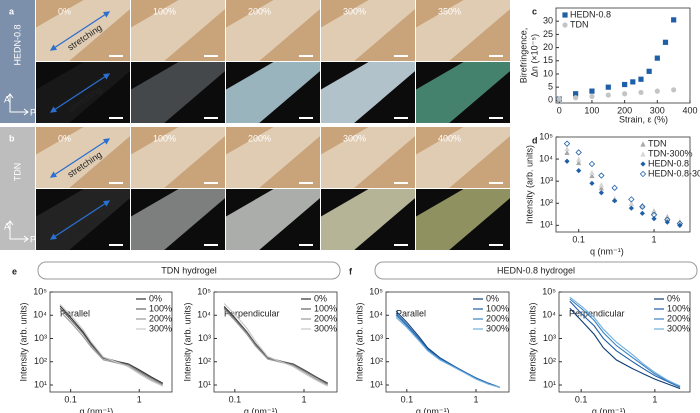  I want to click on panel-letter: b, so click(12, 138).